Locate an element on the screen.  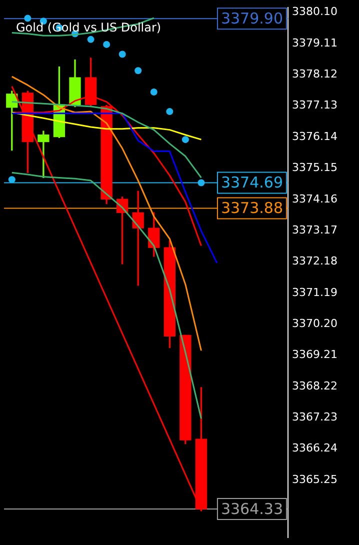
y-tick-label: 3379.11 is located at coordinates (315, 43).